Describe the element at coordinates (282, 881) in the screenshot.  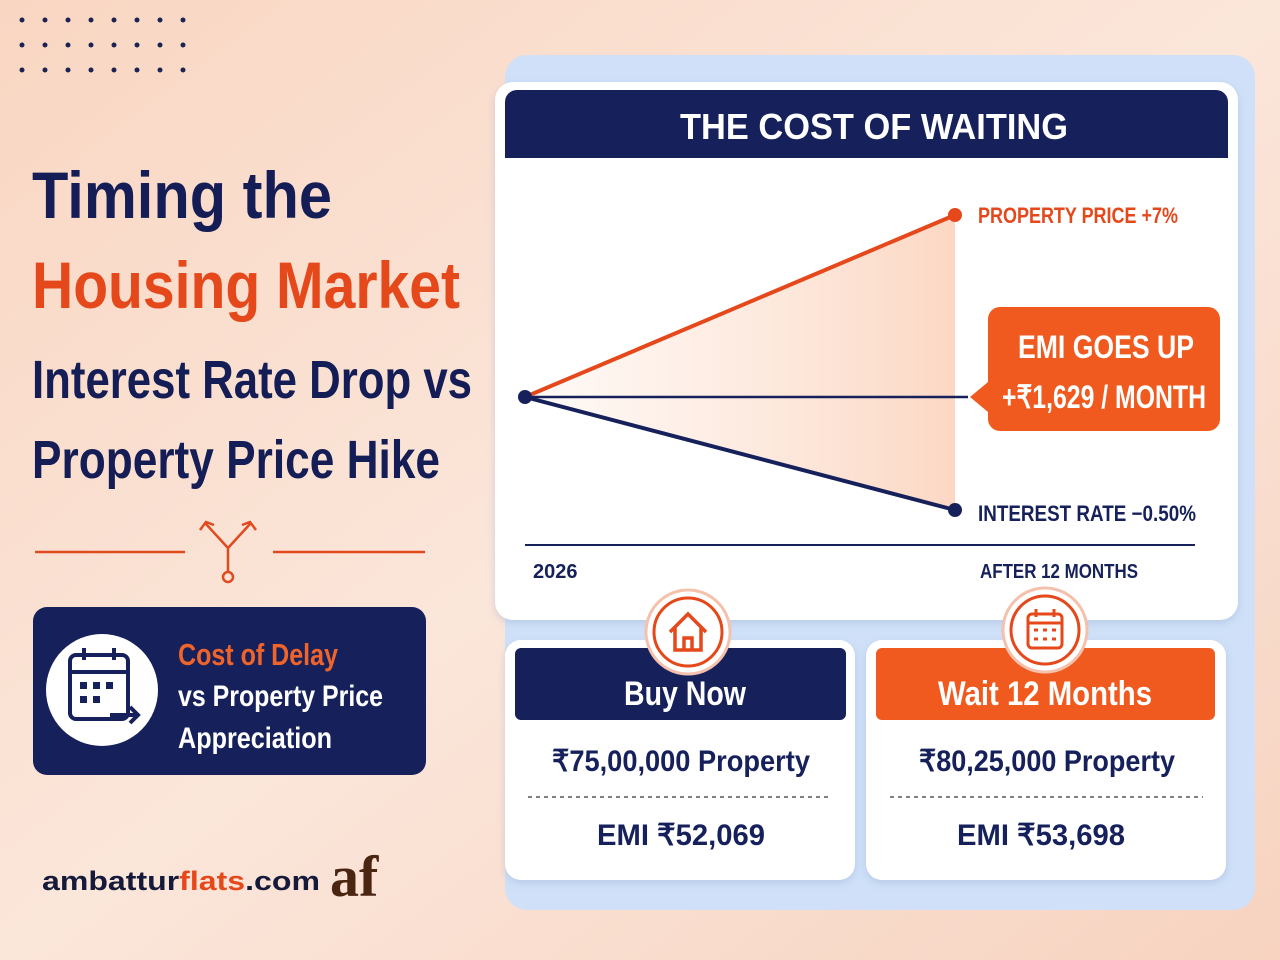
I see `brand-suffix: .com` at that location.